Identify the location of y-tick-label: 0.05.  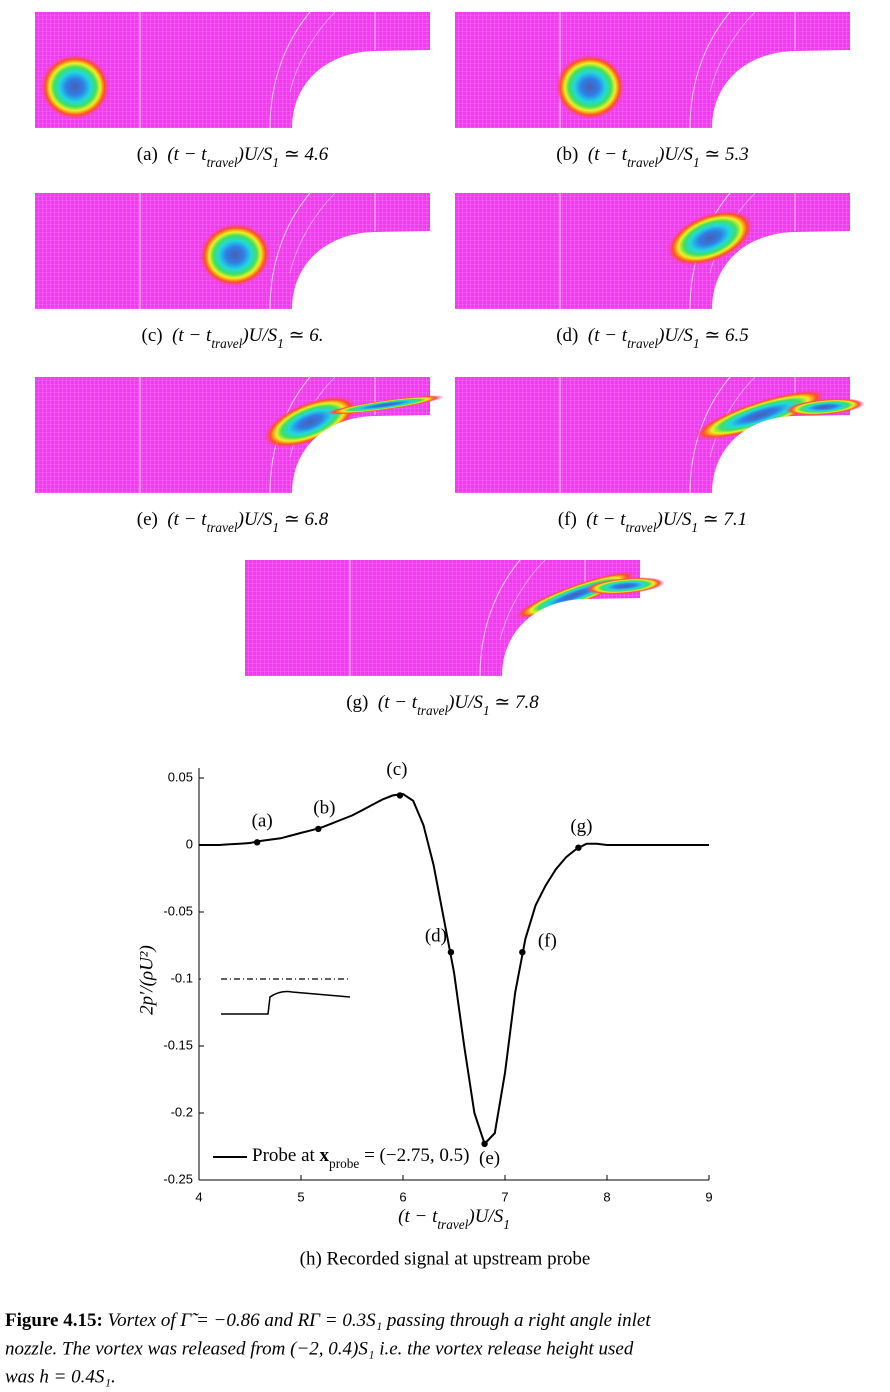
(180, 776).